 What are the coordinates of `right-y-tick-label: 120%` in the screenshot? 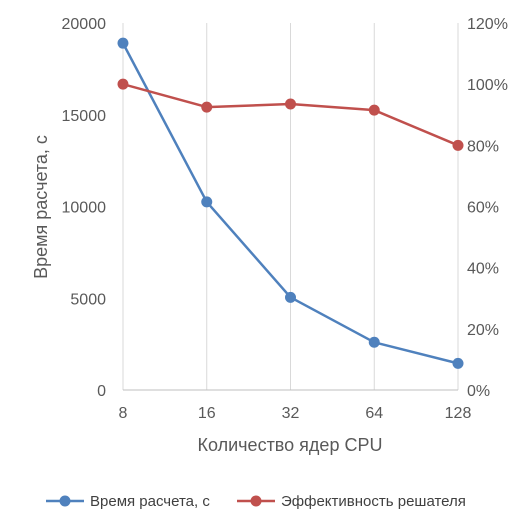 It's located at (487, 24).